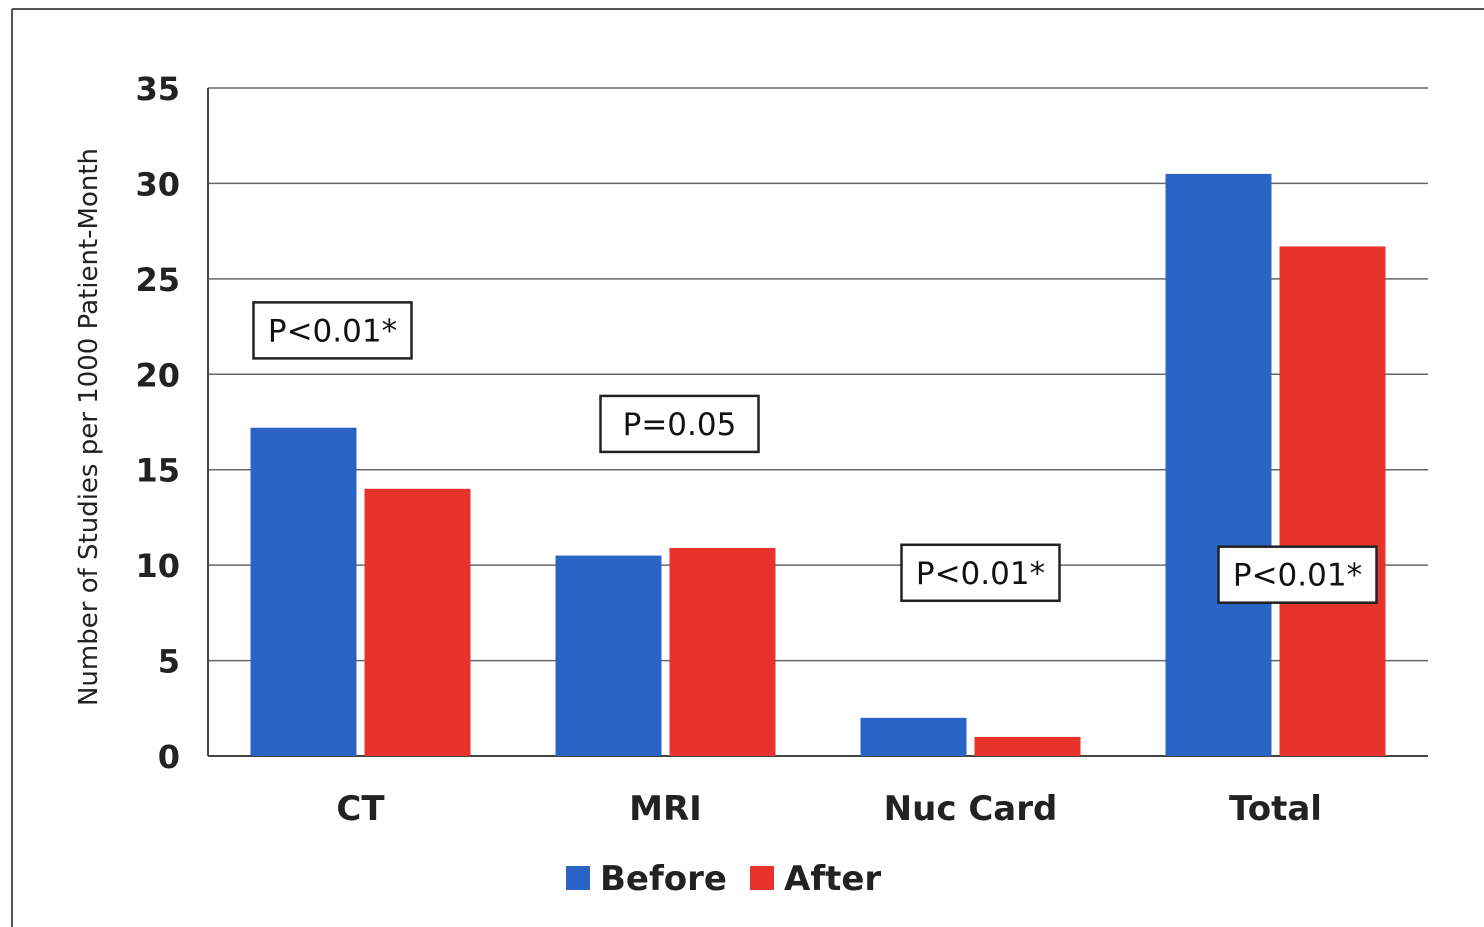  I want to click on y-tick-label: 25, so click(157, 280).